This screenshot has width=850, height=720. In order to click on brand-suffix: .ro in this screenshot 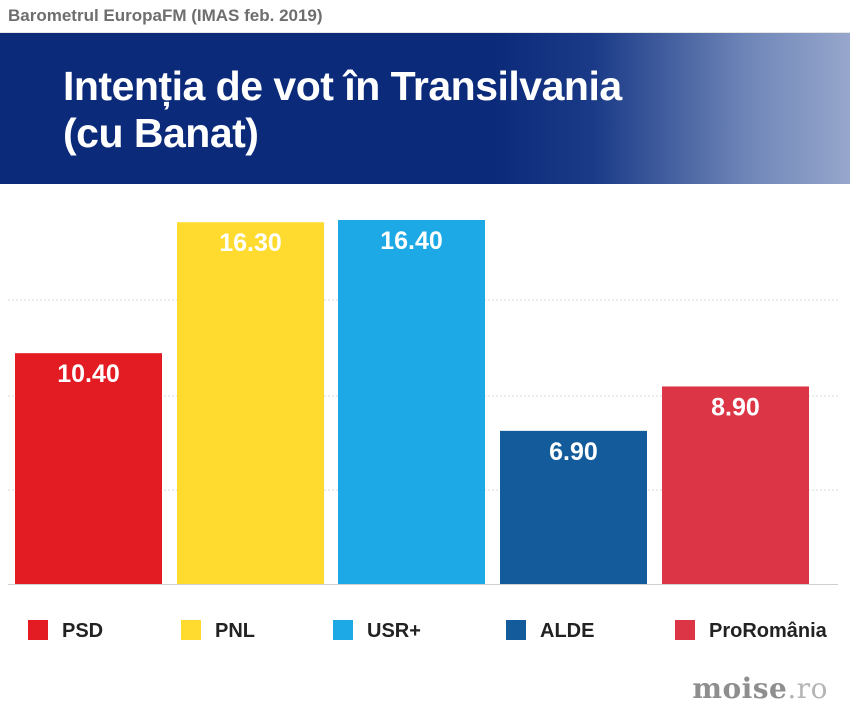, I will do `click(807, 688)`.